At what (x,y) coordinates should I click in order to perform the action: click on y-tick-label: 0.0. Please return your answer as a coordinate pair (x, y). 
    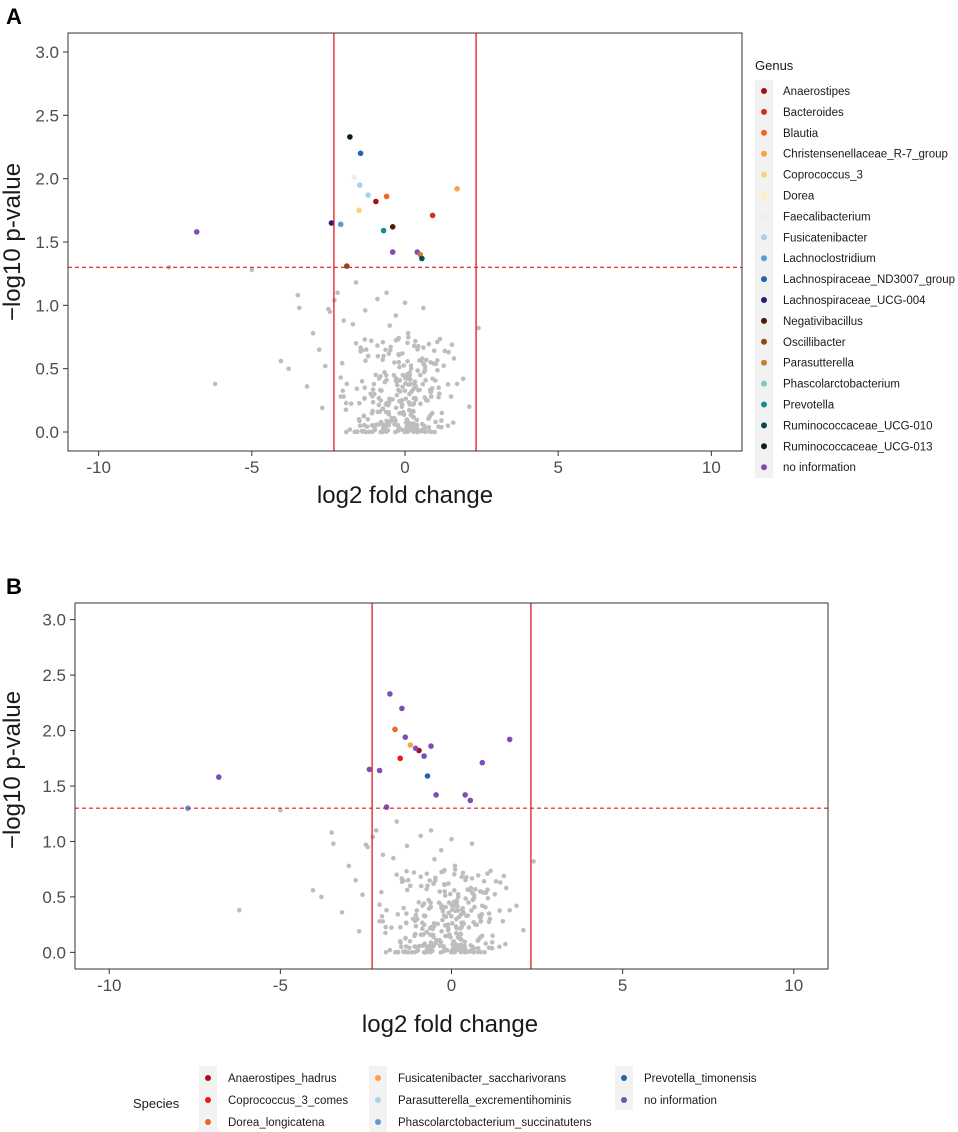
    Looking at the image, I should click on (54, 952).